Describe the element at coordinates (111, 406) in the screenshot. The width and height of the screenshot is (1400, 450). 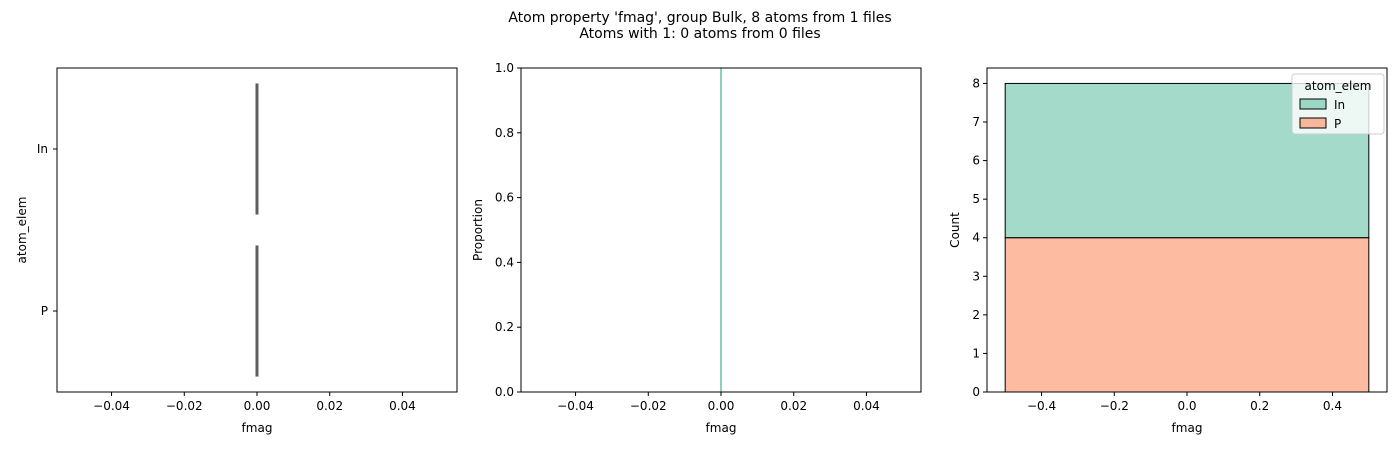
I see `p1-xtick-label: −0.04` at that location.